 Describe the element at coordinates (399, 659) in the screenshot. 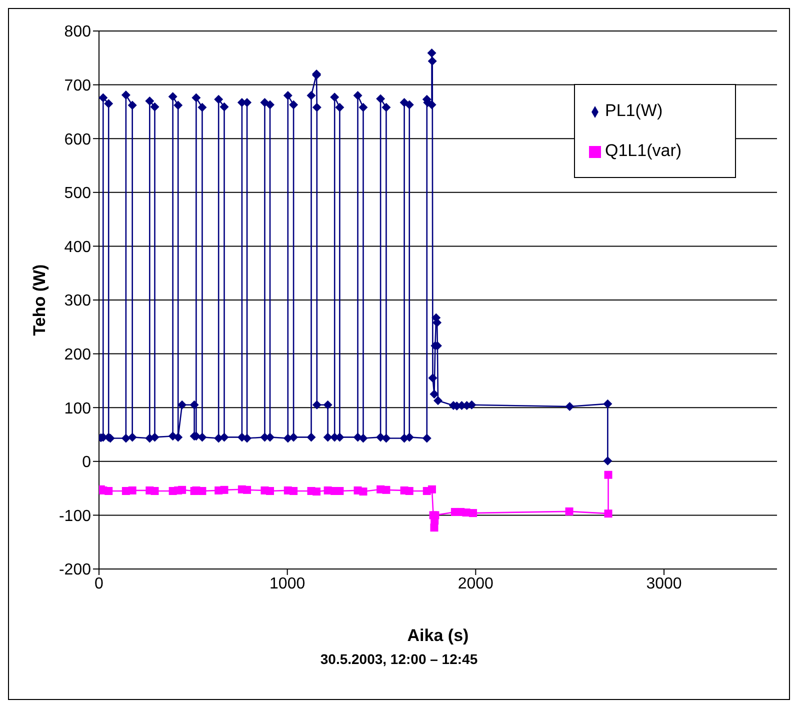

I see `text: 30.5.2003, 12:00 – 12:45` at that location.